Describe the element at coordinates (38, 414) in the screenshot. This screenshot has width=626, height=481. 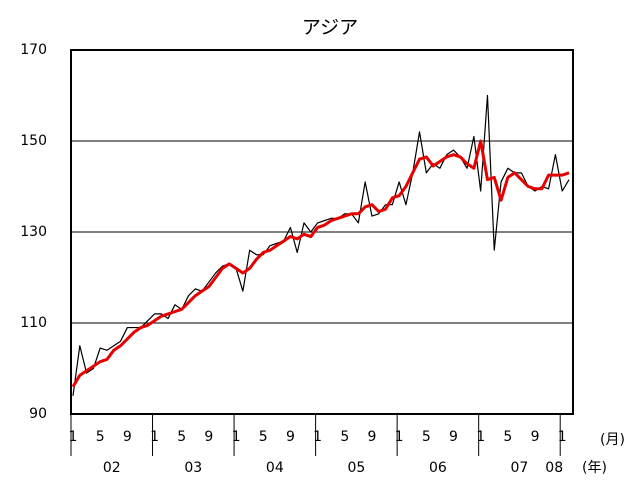
I see `y-tick-label: 90` at that location.